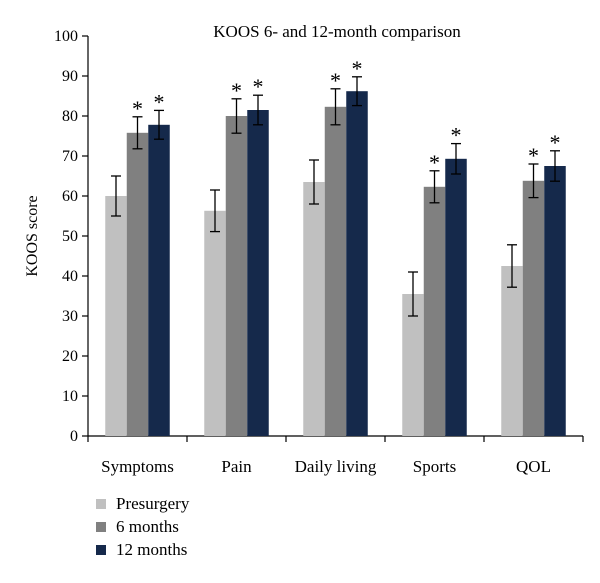  Describe the element at coordinates (153, 503) in the screenshot. I see `legend-label: Presurgery` at that location.